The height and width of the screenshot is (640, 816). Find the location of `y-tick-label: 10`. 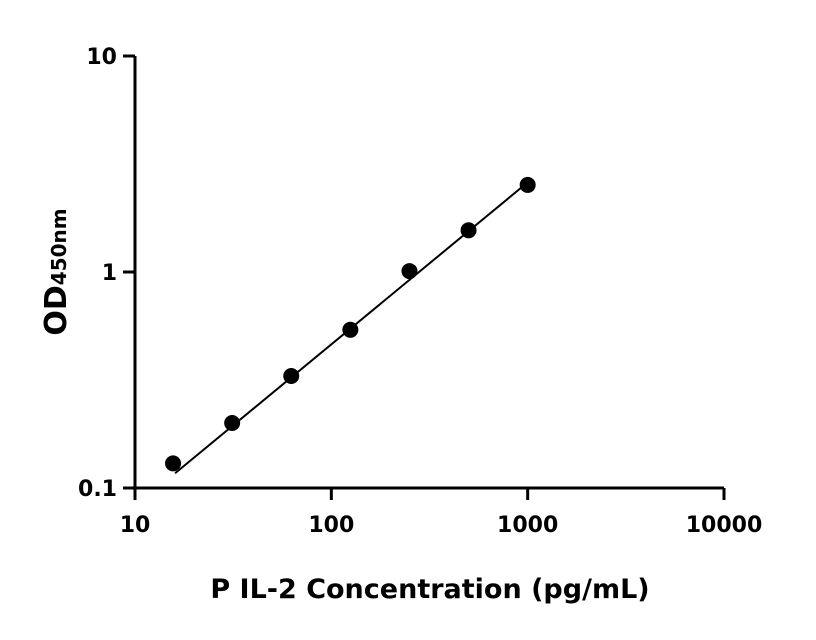

y-tick-label: 10 is located at coordinates (101, 57).